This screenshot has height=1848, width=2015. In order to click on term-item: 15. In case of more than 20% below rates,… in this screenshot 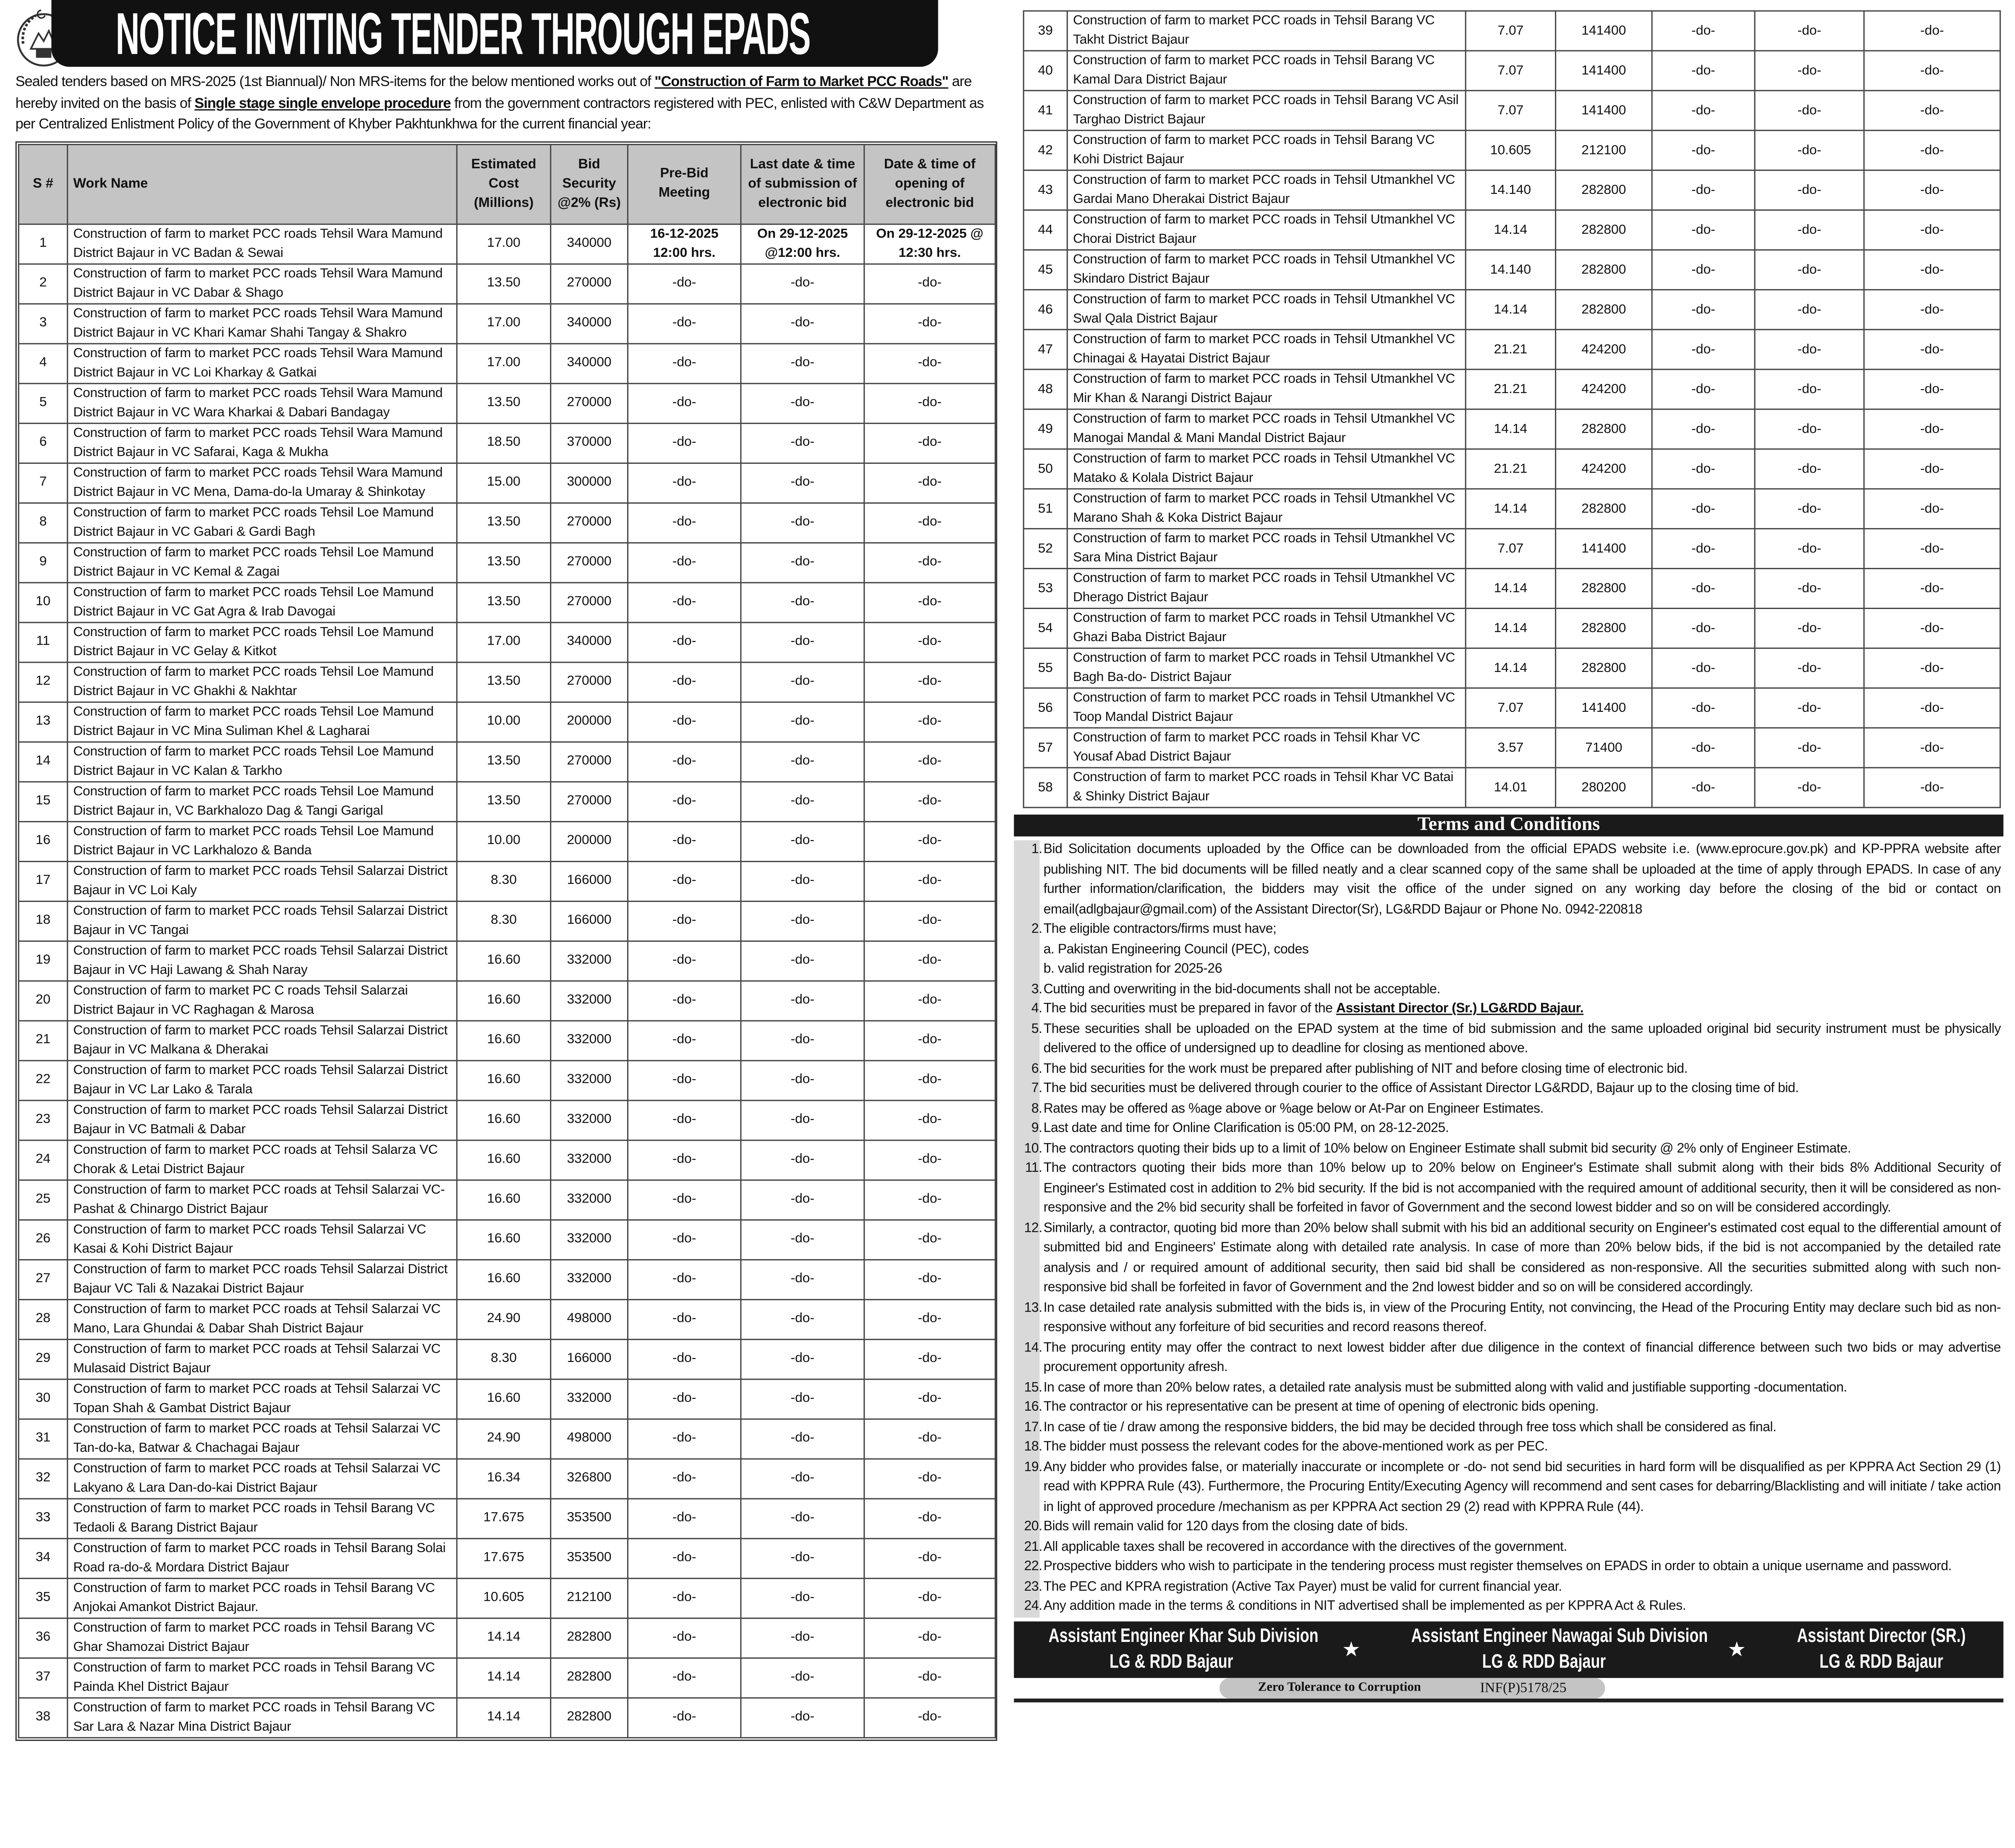, I will do `click(1508, 1388)`.